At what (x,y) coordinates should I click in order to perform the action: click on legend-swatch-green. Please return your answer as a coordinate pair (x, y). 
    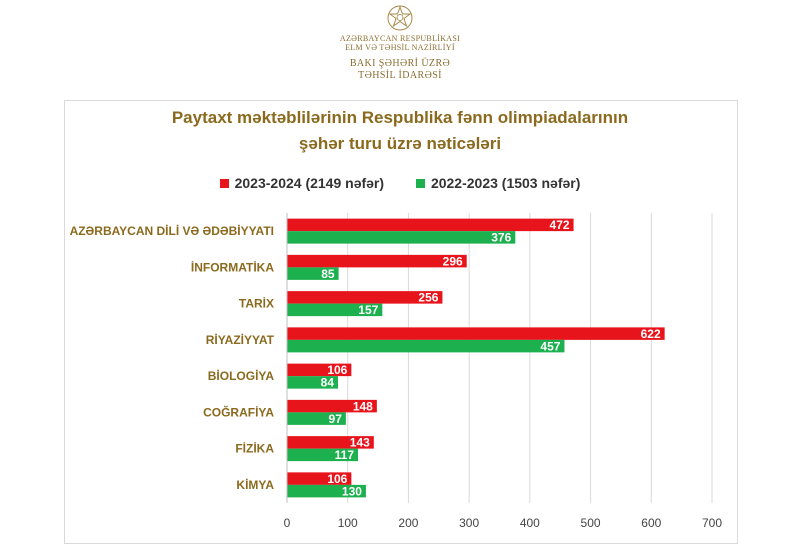
    Looking at the image, I should click on (420, 183).